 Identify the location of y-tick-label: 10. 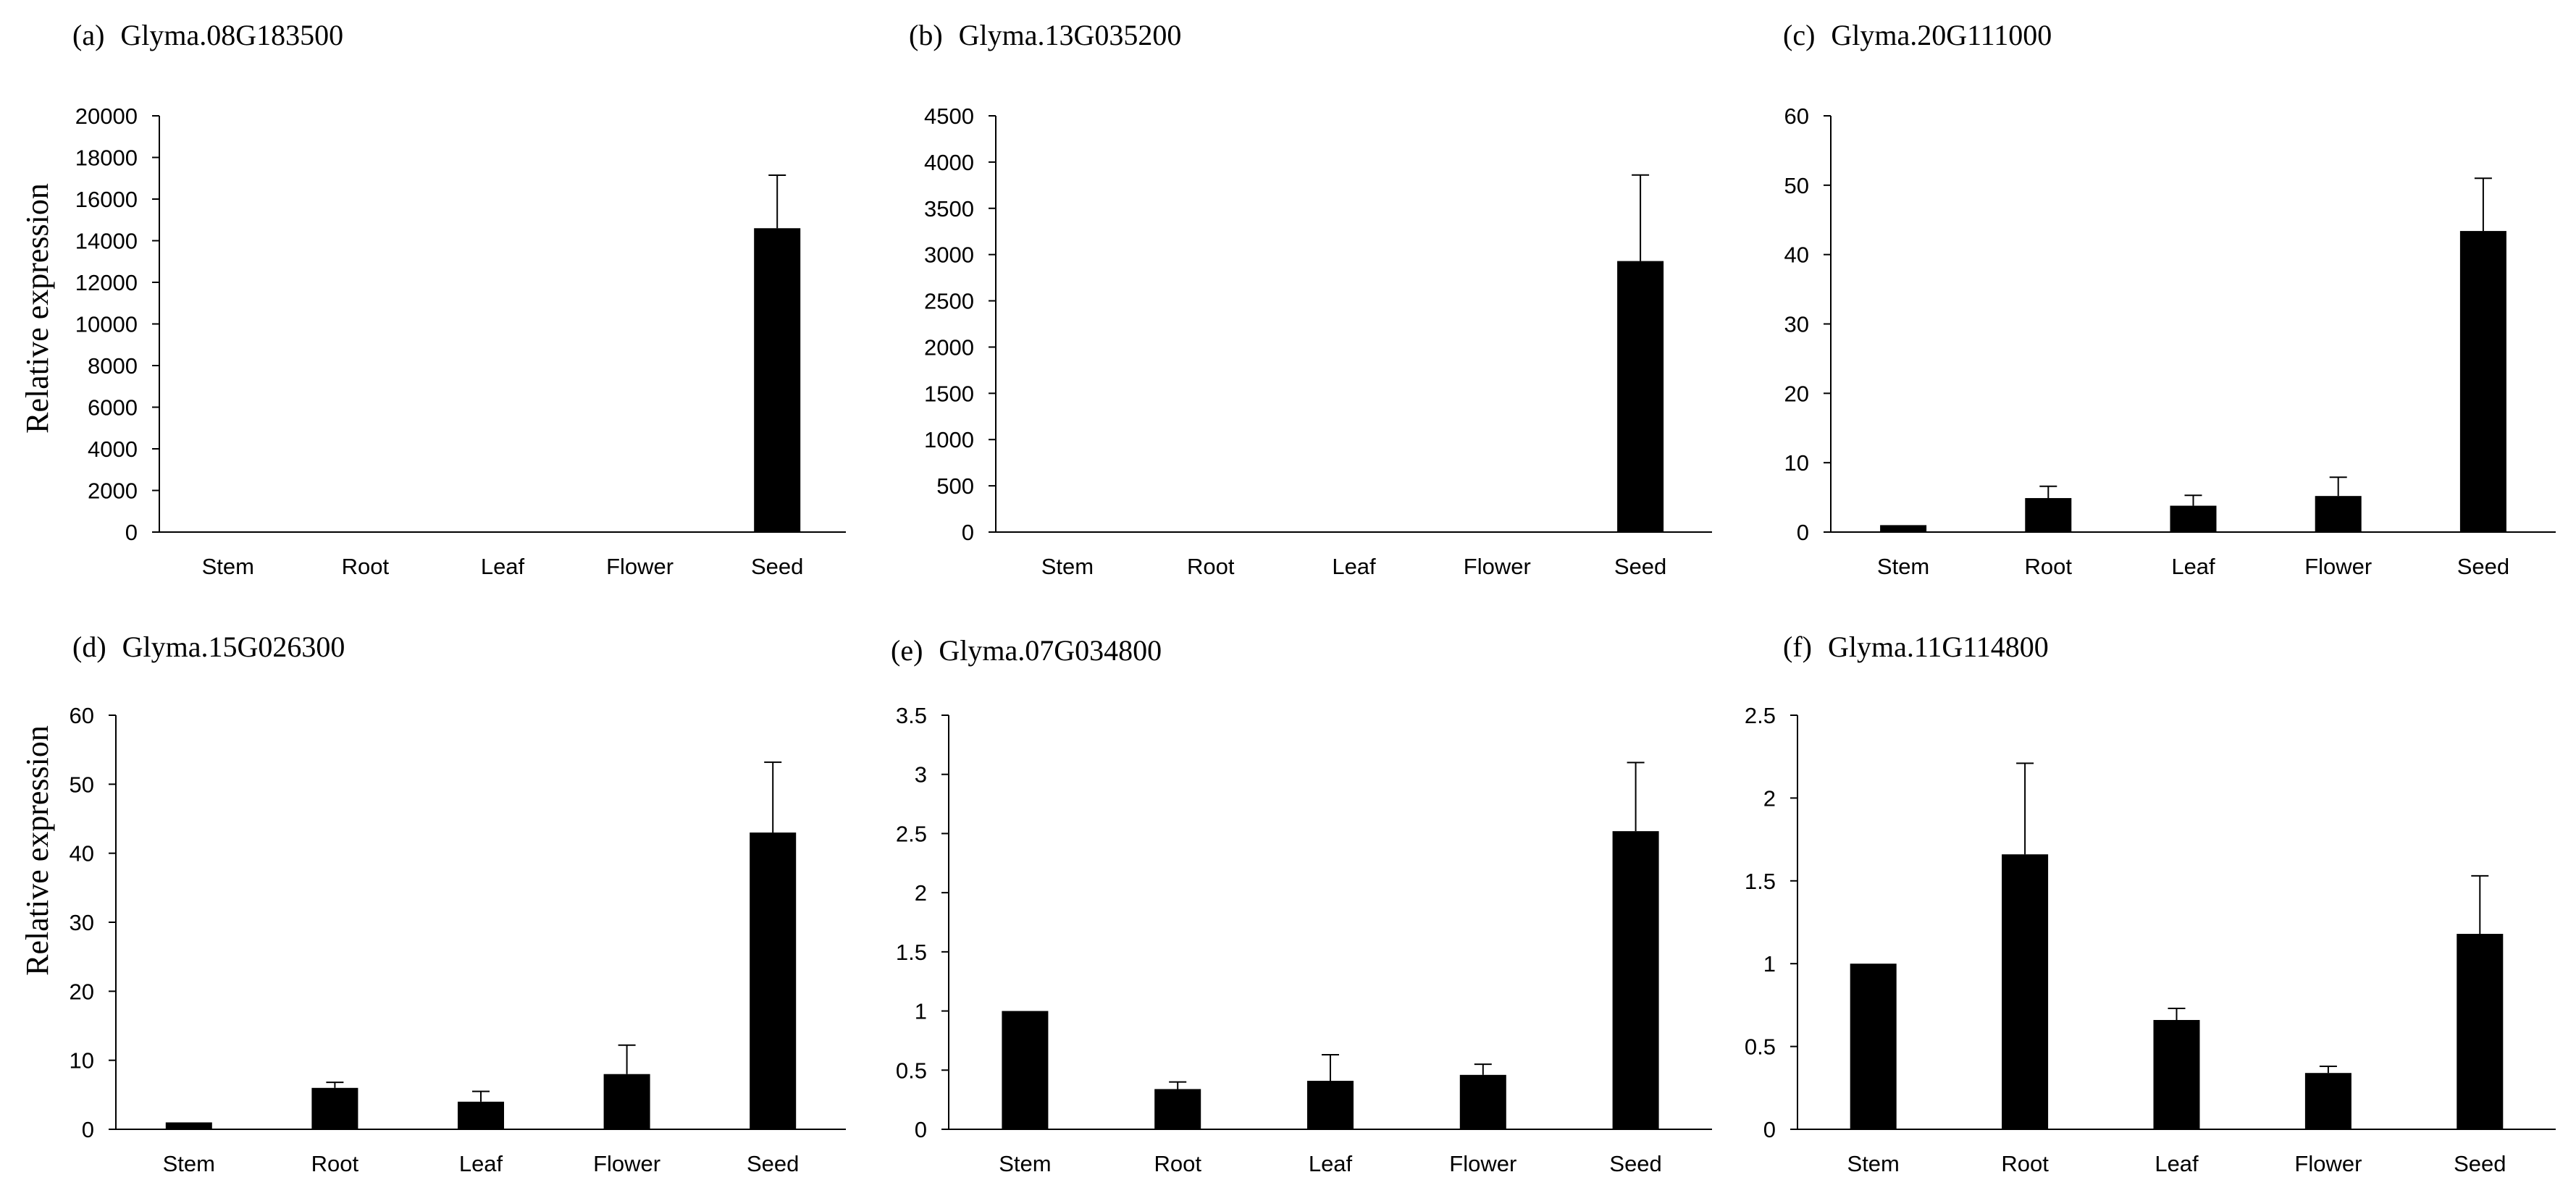
(82, 1061).